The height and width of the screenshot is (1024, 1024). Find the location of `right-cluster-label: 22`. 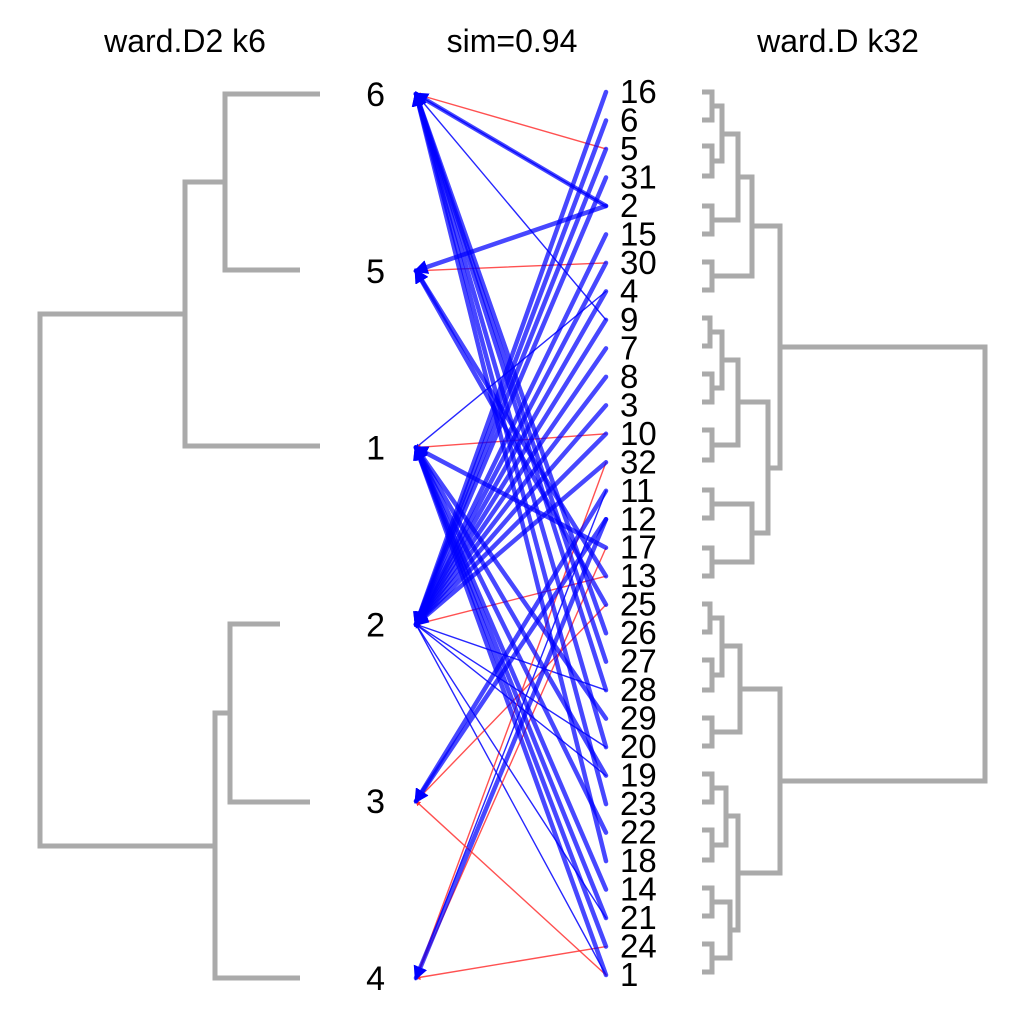

right-cluster-label: 22 is located at coordinates (638, 832).